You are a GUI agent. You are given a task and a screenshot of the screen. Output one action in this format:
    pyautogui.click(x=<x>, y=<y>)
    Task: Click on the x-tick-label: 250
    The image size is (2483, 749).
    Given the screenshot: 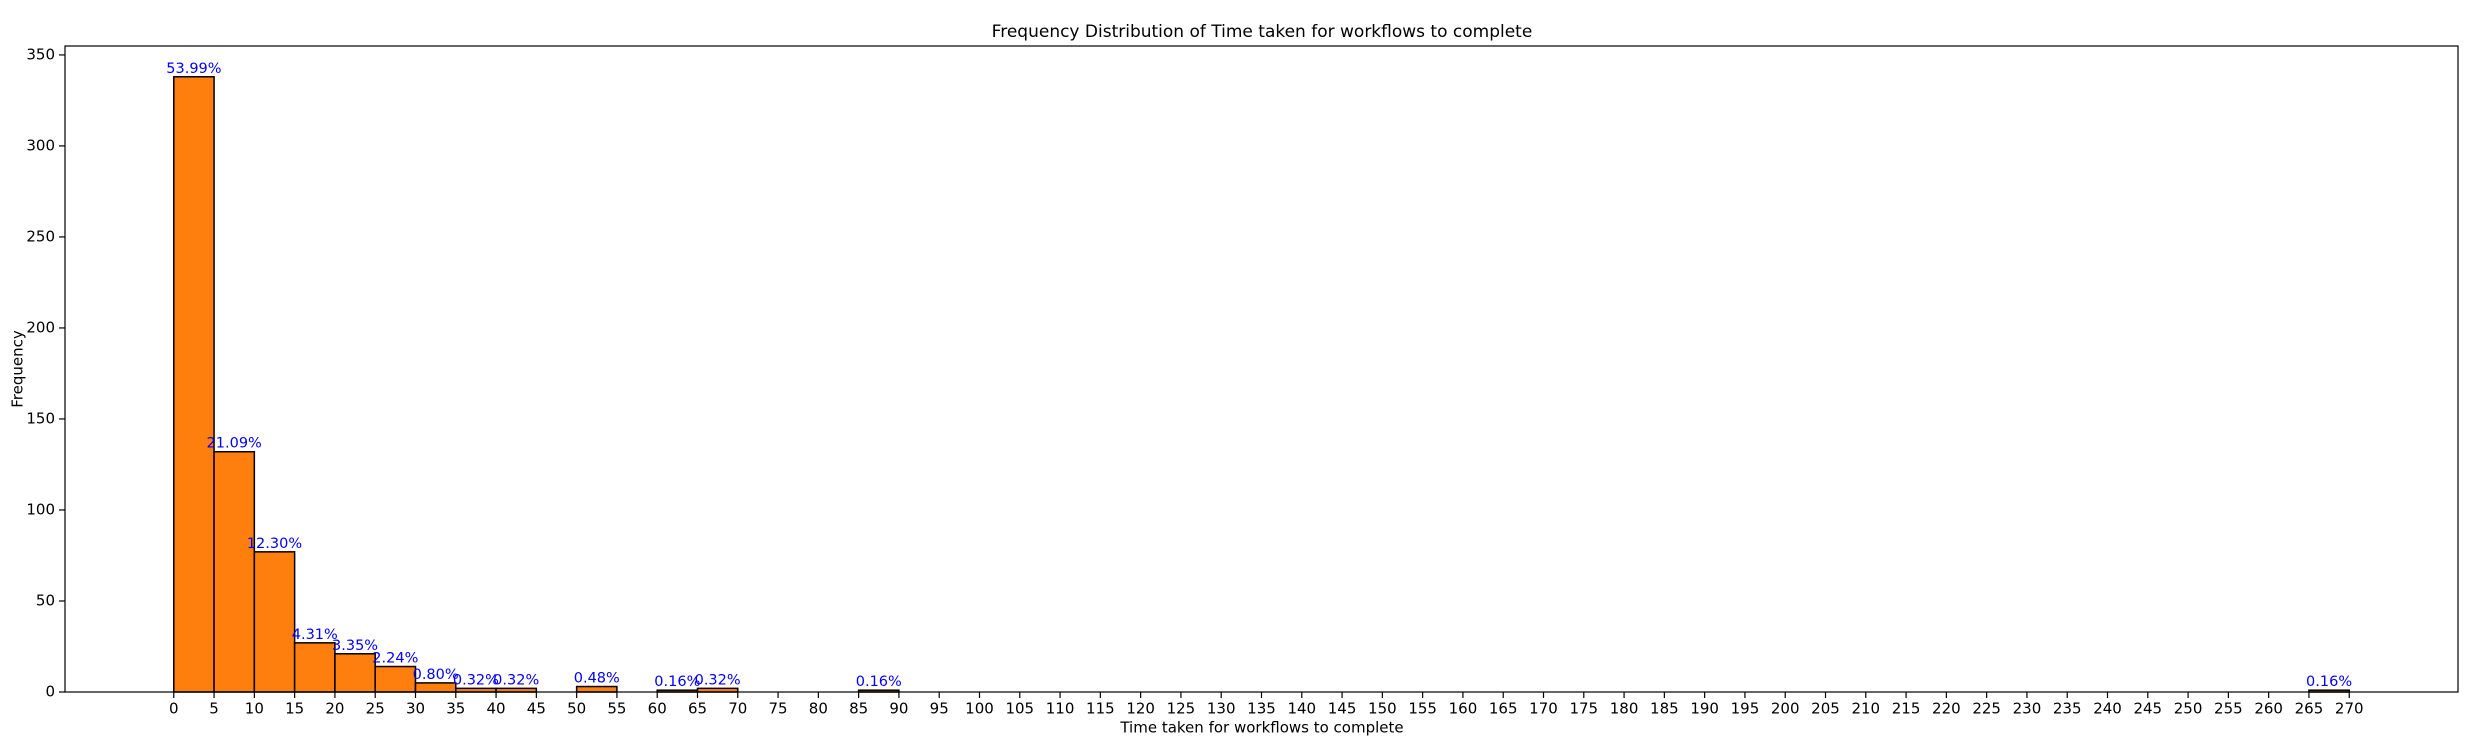 What is the action you would take?
    pyautogui.click(x=2188, y=709)
    